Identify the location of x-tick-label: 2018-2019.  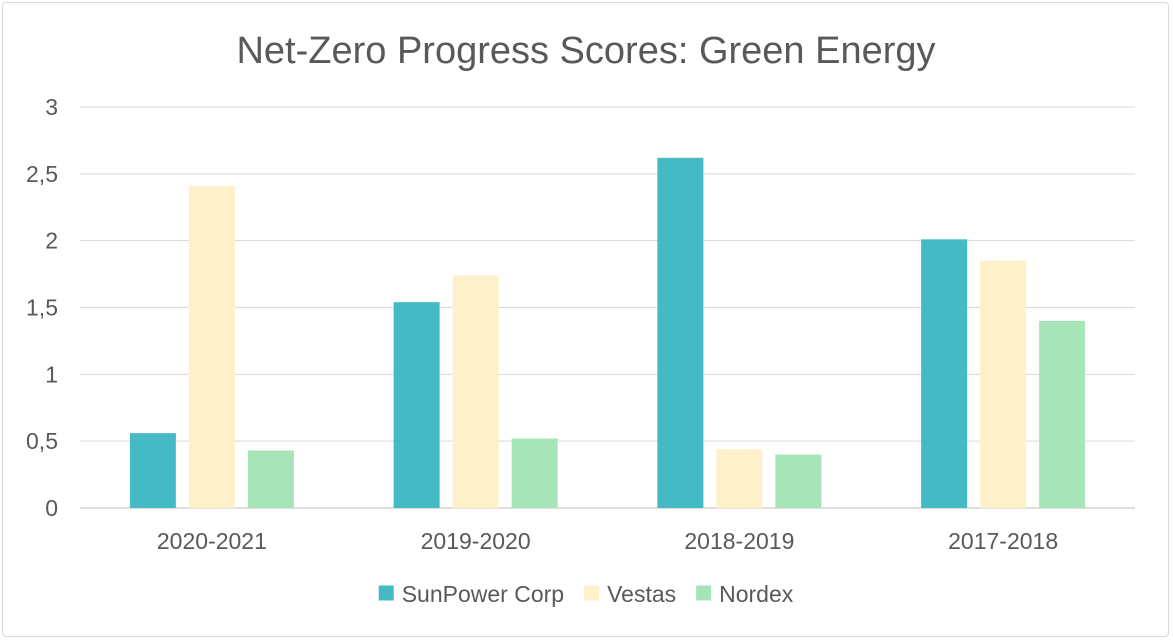
(739, 541).